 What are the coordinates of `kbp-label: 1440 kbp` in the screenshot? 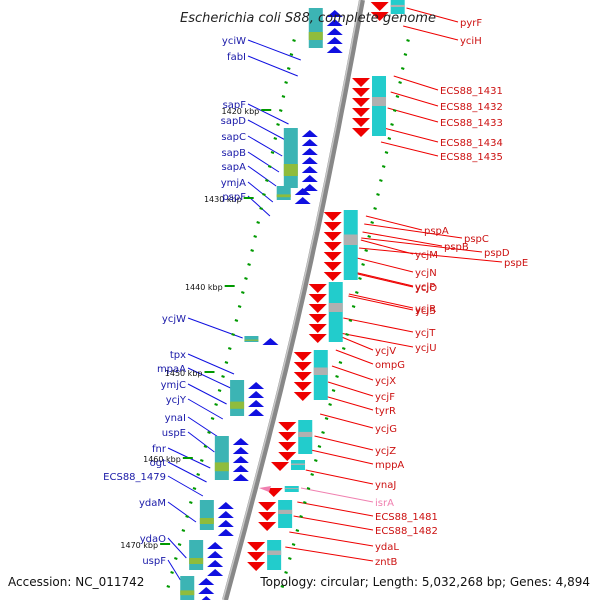 It's located at (204, 287).